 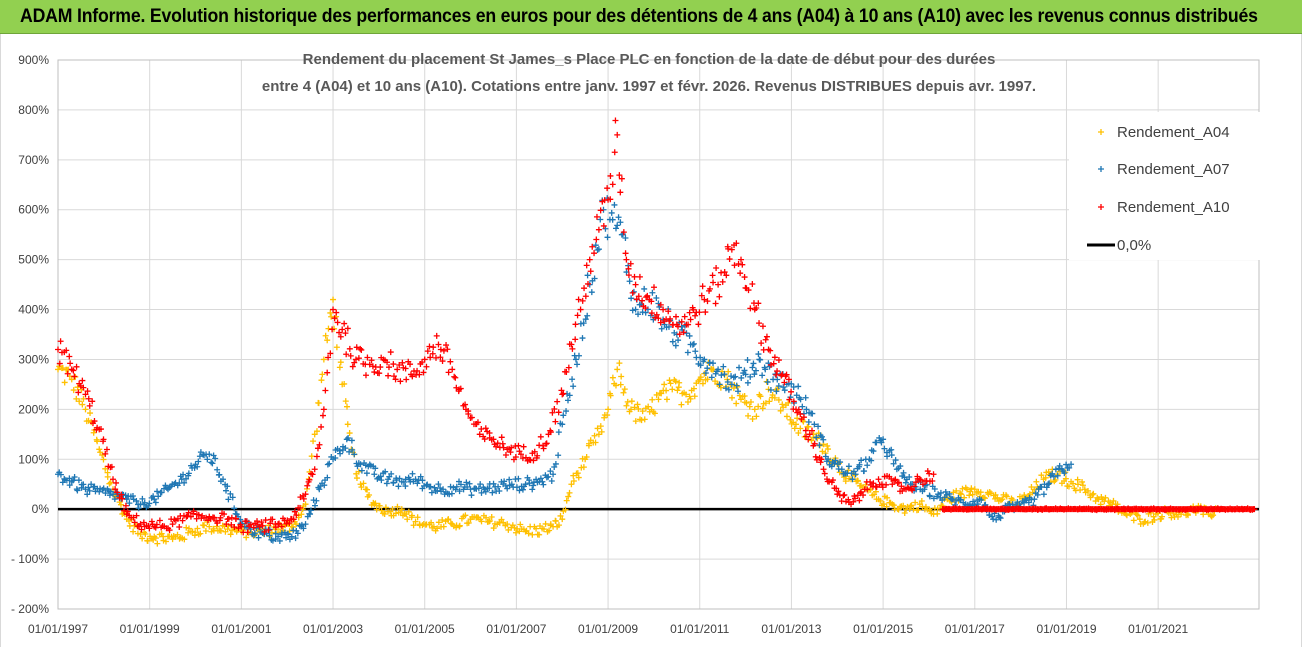 What do you see at coordinates (1173, 169) in the screenshot?
I see `legend-label-a07: Rendement_A07` at bounding box center [1173, 169].